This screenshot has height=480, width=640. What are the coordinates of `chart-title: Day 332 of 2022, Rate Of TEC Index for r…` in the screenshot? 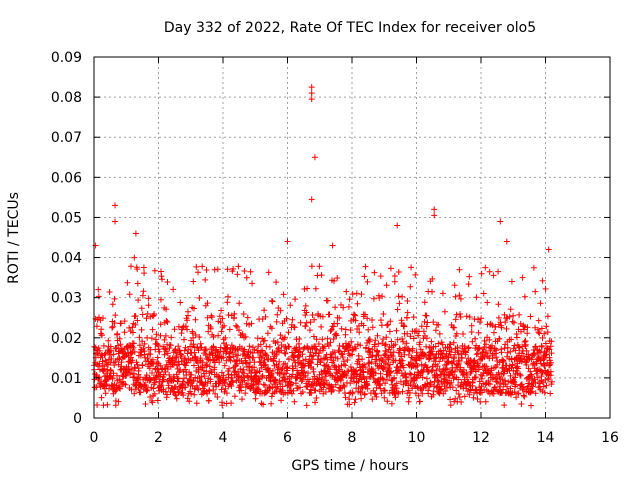 It's located at (350, 28).